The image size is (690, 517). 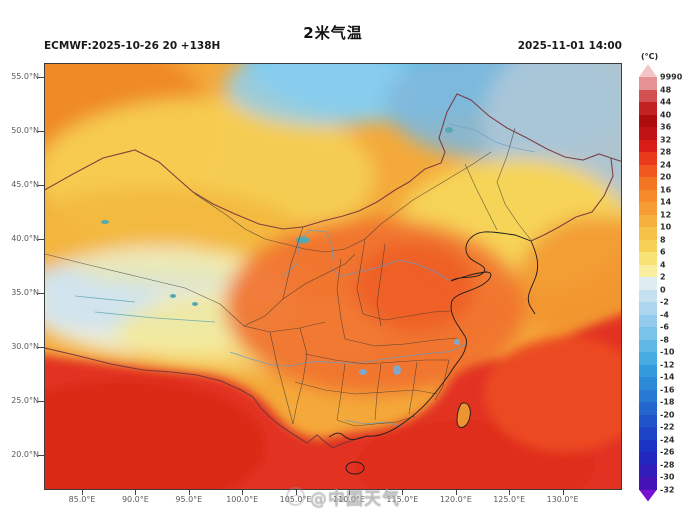 I want to click on colorbar-tick-label: -8, so click(x=664, y=339).